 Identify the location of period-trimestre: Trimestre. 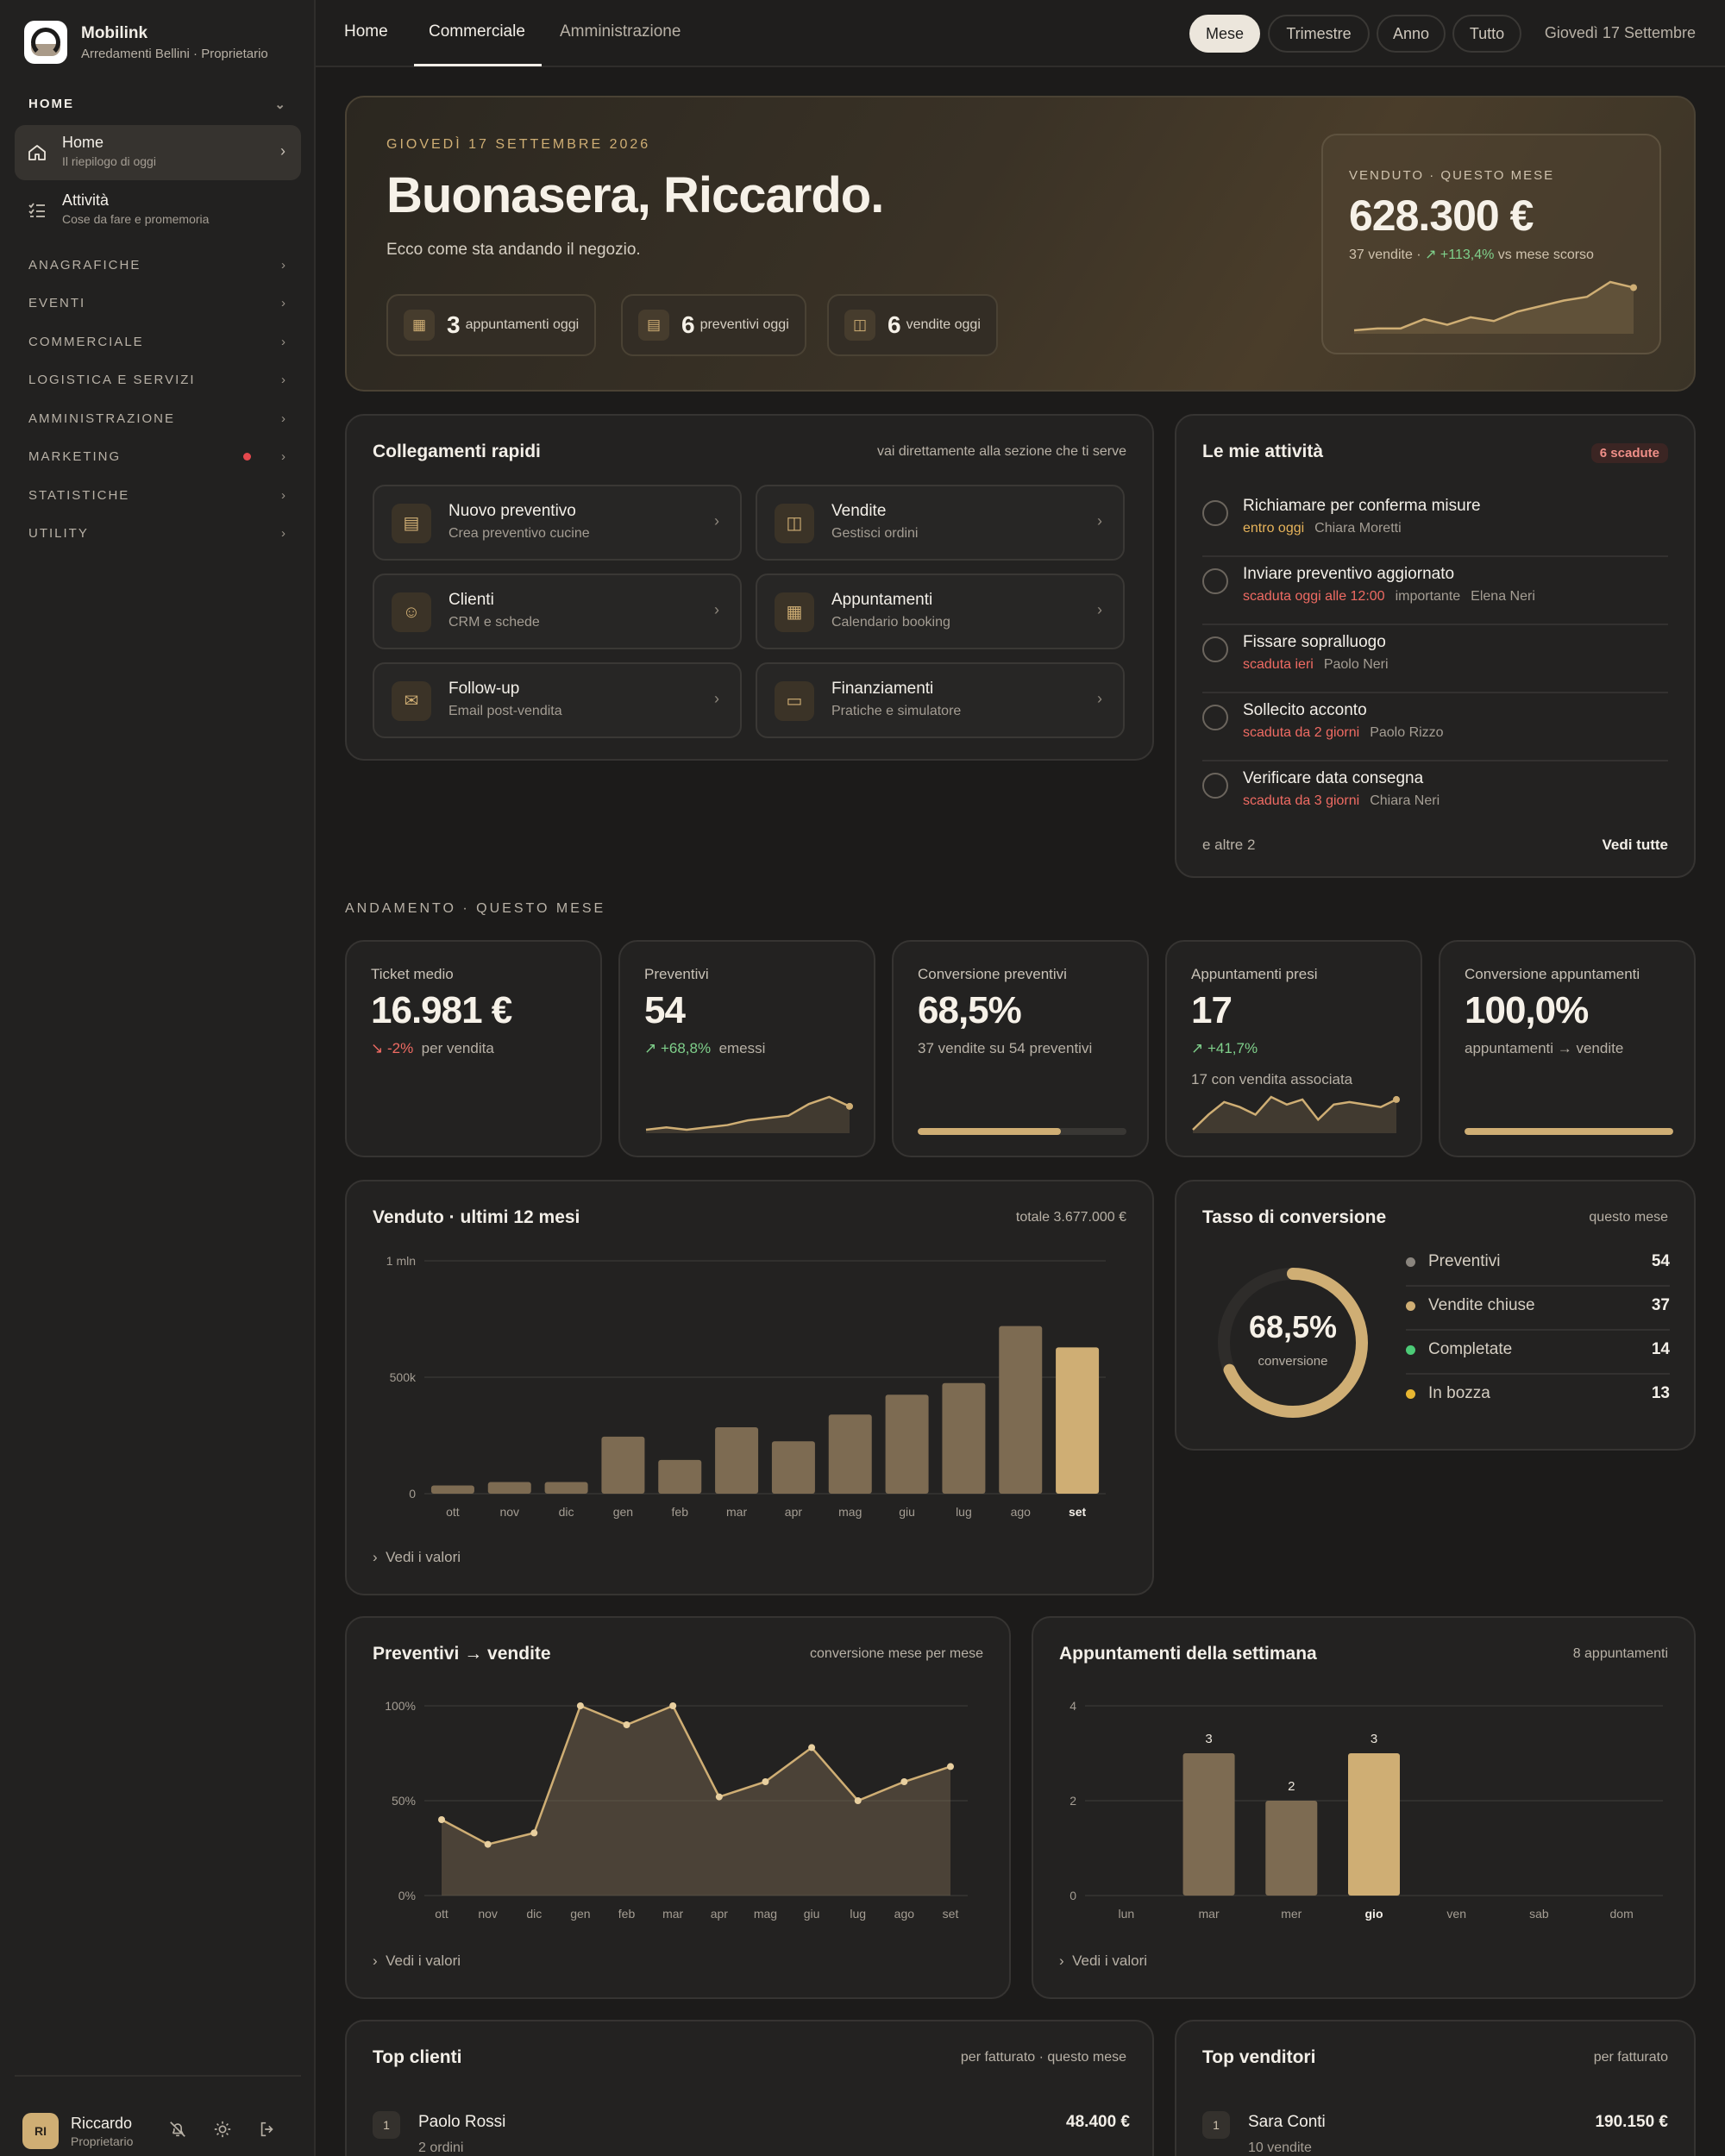
(1319, 34).